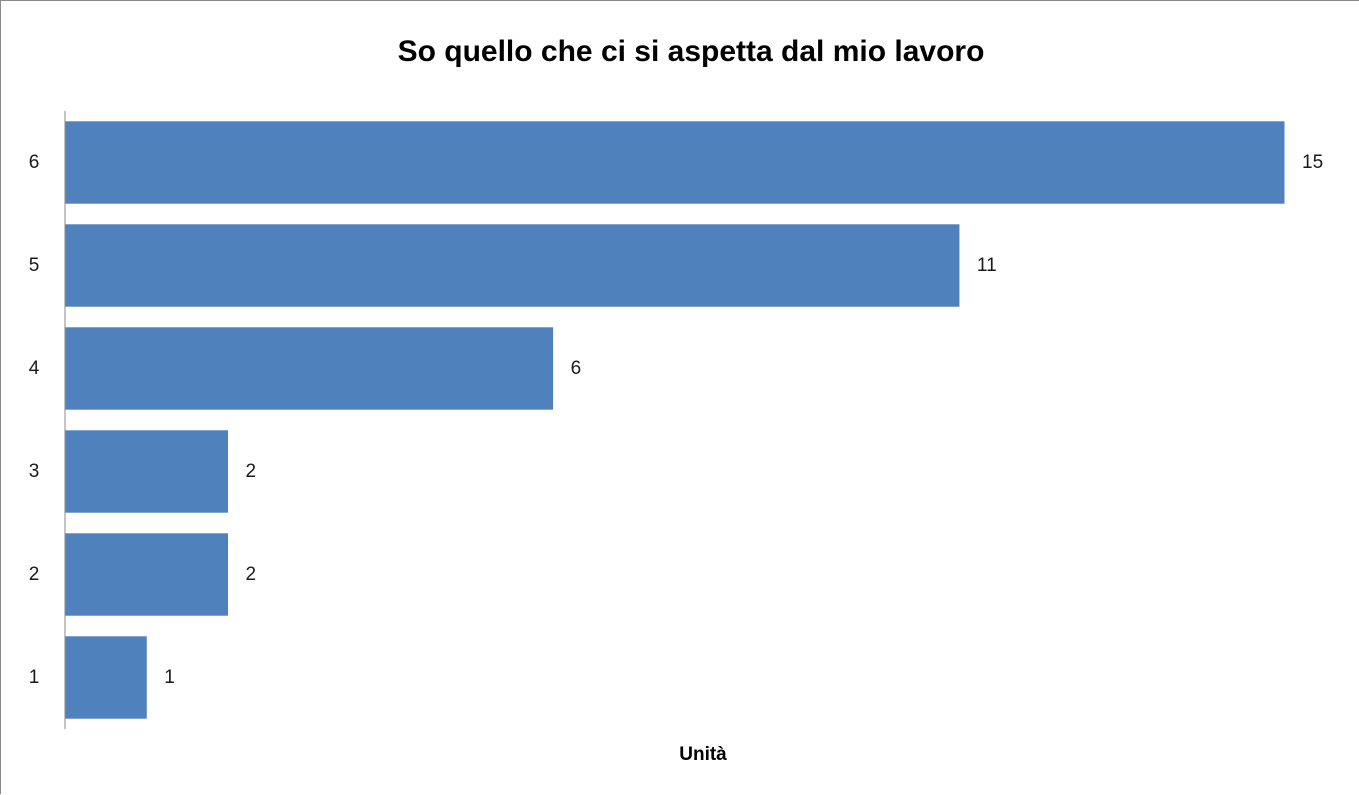 This screenshot has height=795, width=1359. What do you see at coordinates (987, 265) in the screenshot?
I see `data-label: 11` at bounding box center [987, 265].